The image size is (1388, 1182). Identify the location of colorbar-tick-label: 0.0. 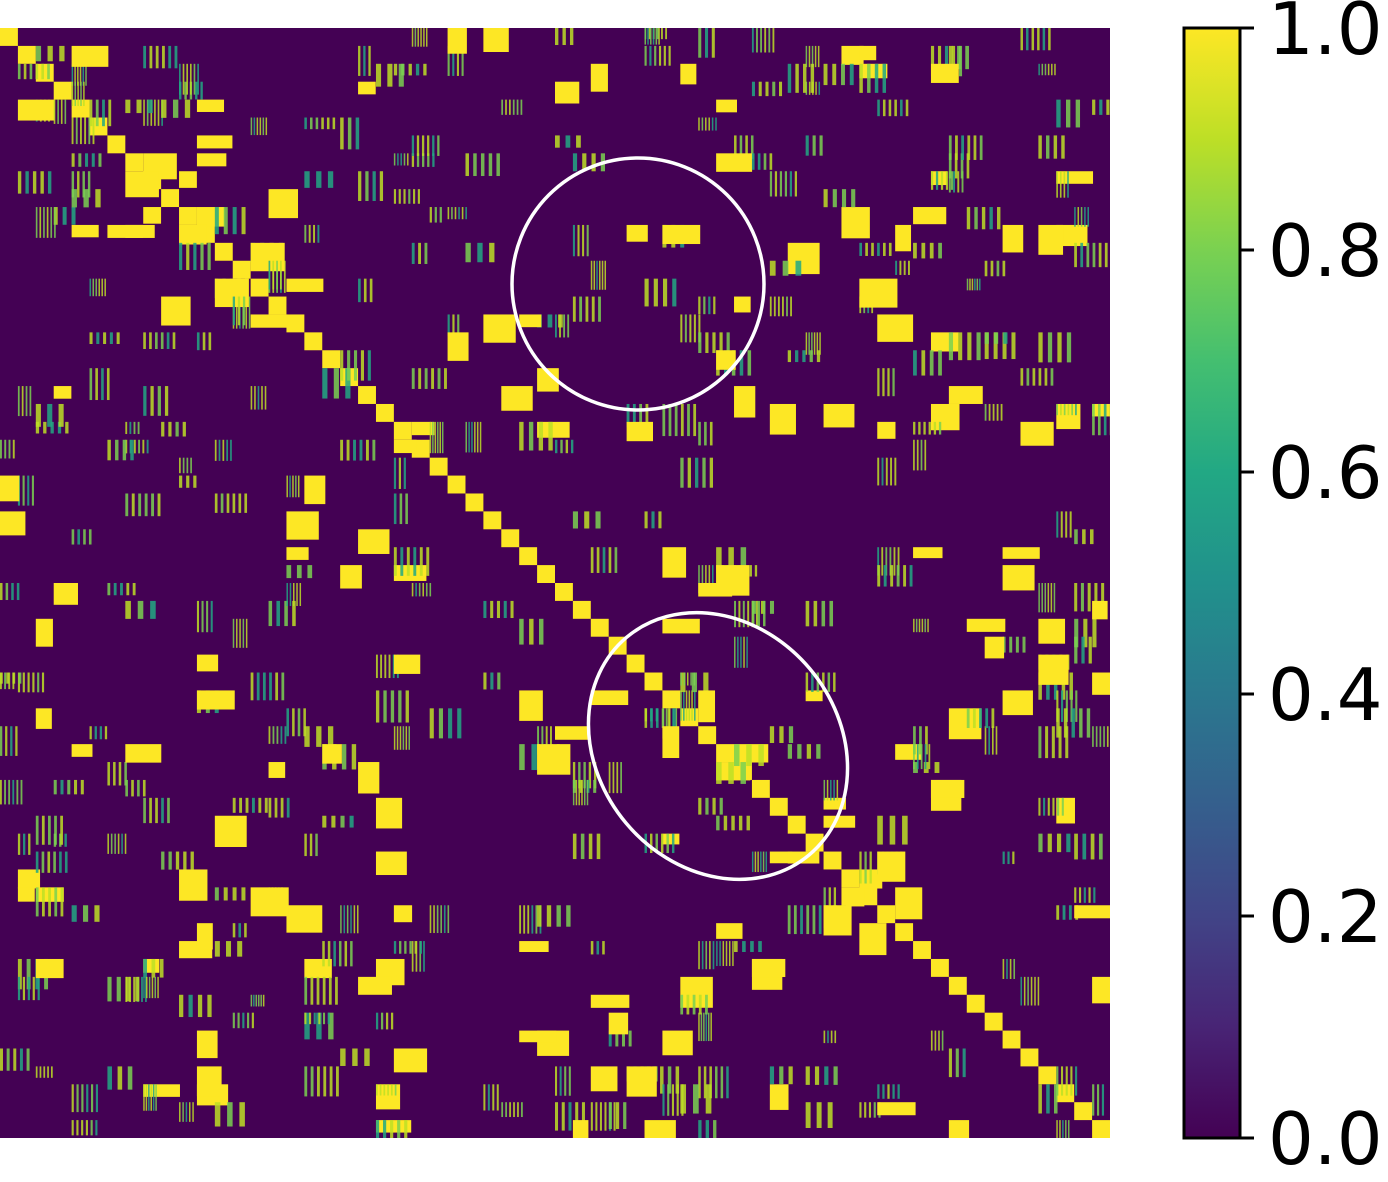
(1325, 1139).